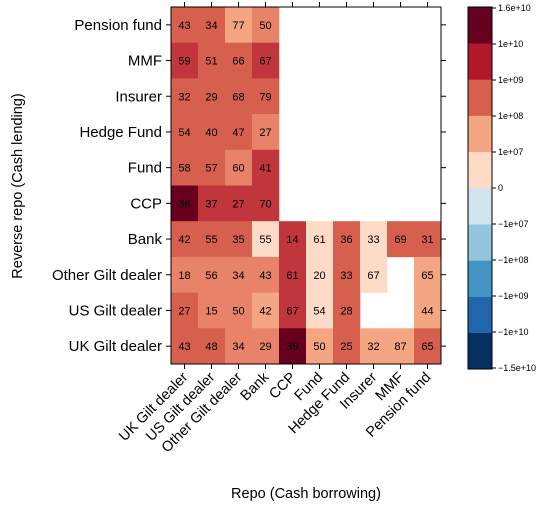  I want to click on cell-value-label: 39, so click(292, 347).